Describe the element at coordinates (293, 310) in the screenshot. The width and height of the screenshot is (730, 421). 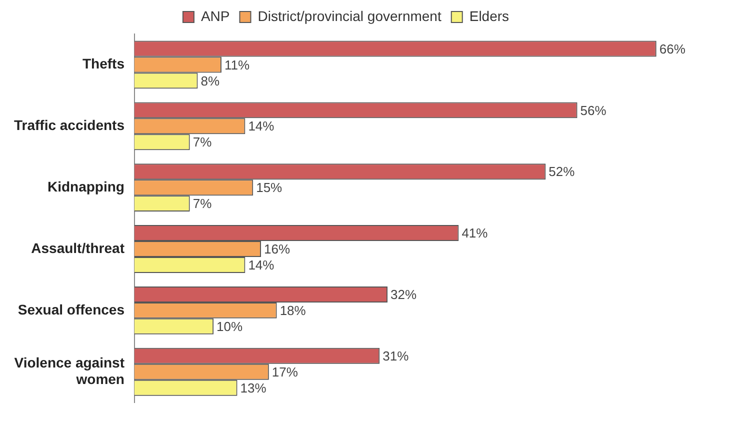
I see `data-label: 18%` at that location.